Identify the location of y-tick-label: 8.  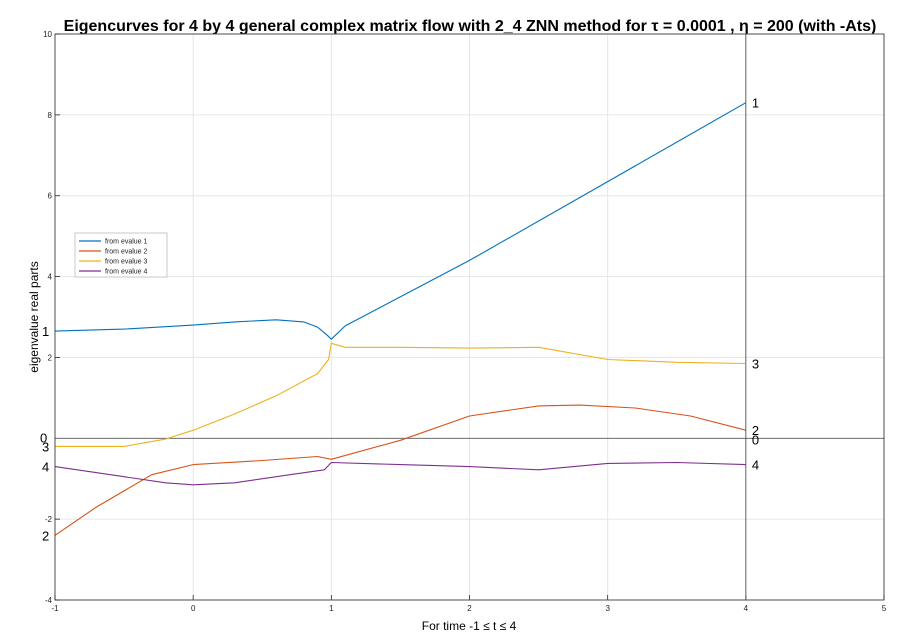
(50, 115).